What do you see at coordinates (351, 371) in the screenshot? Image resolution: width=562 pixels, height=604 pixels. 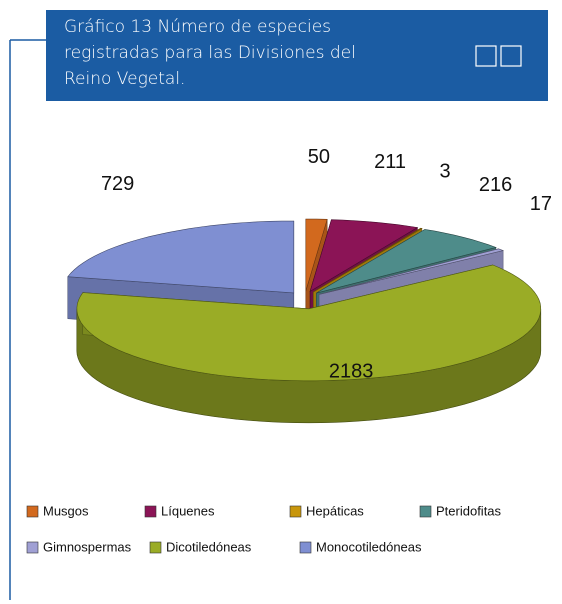 I see `value-label: 2183` at bounding box center [351, 371].